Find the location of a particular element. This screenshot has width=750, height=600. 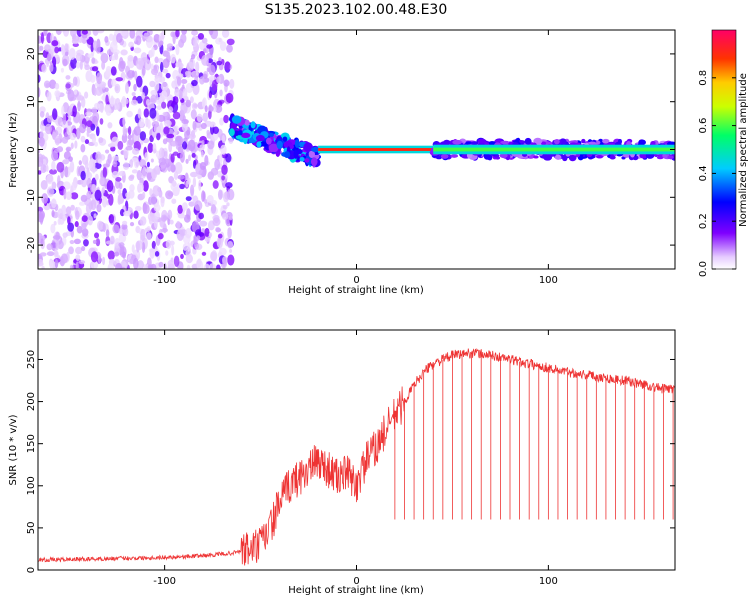

snr-ytick-label: 50 is located at coordinates (31, 528).